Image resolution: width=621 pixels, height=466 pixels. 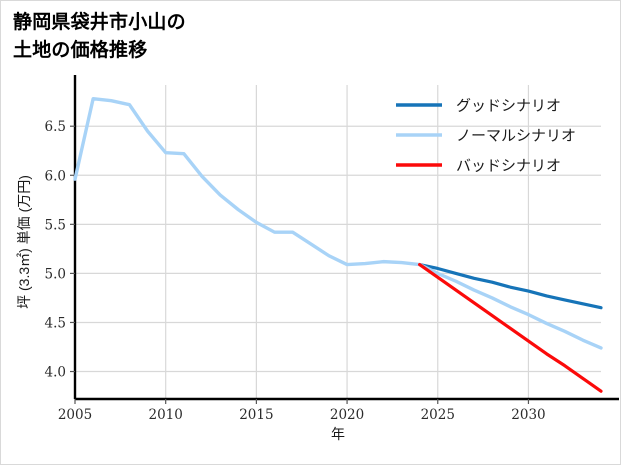 I want to click on x-tick-label-4: 2025, so click(x=438, y=415).